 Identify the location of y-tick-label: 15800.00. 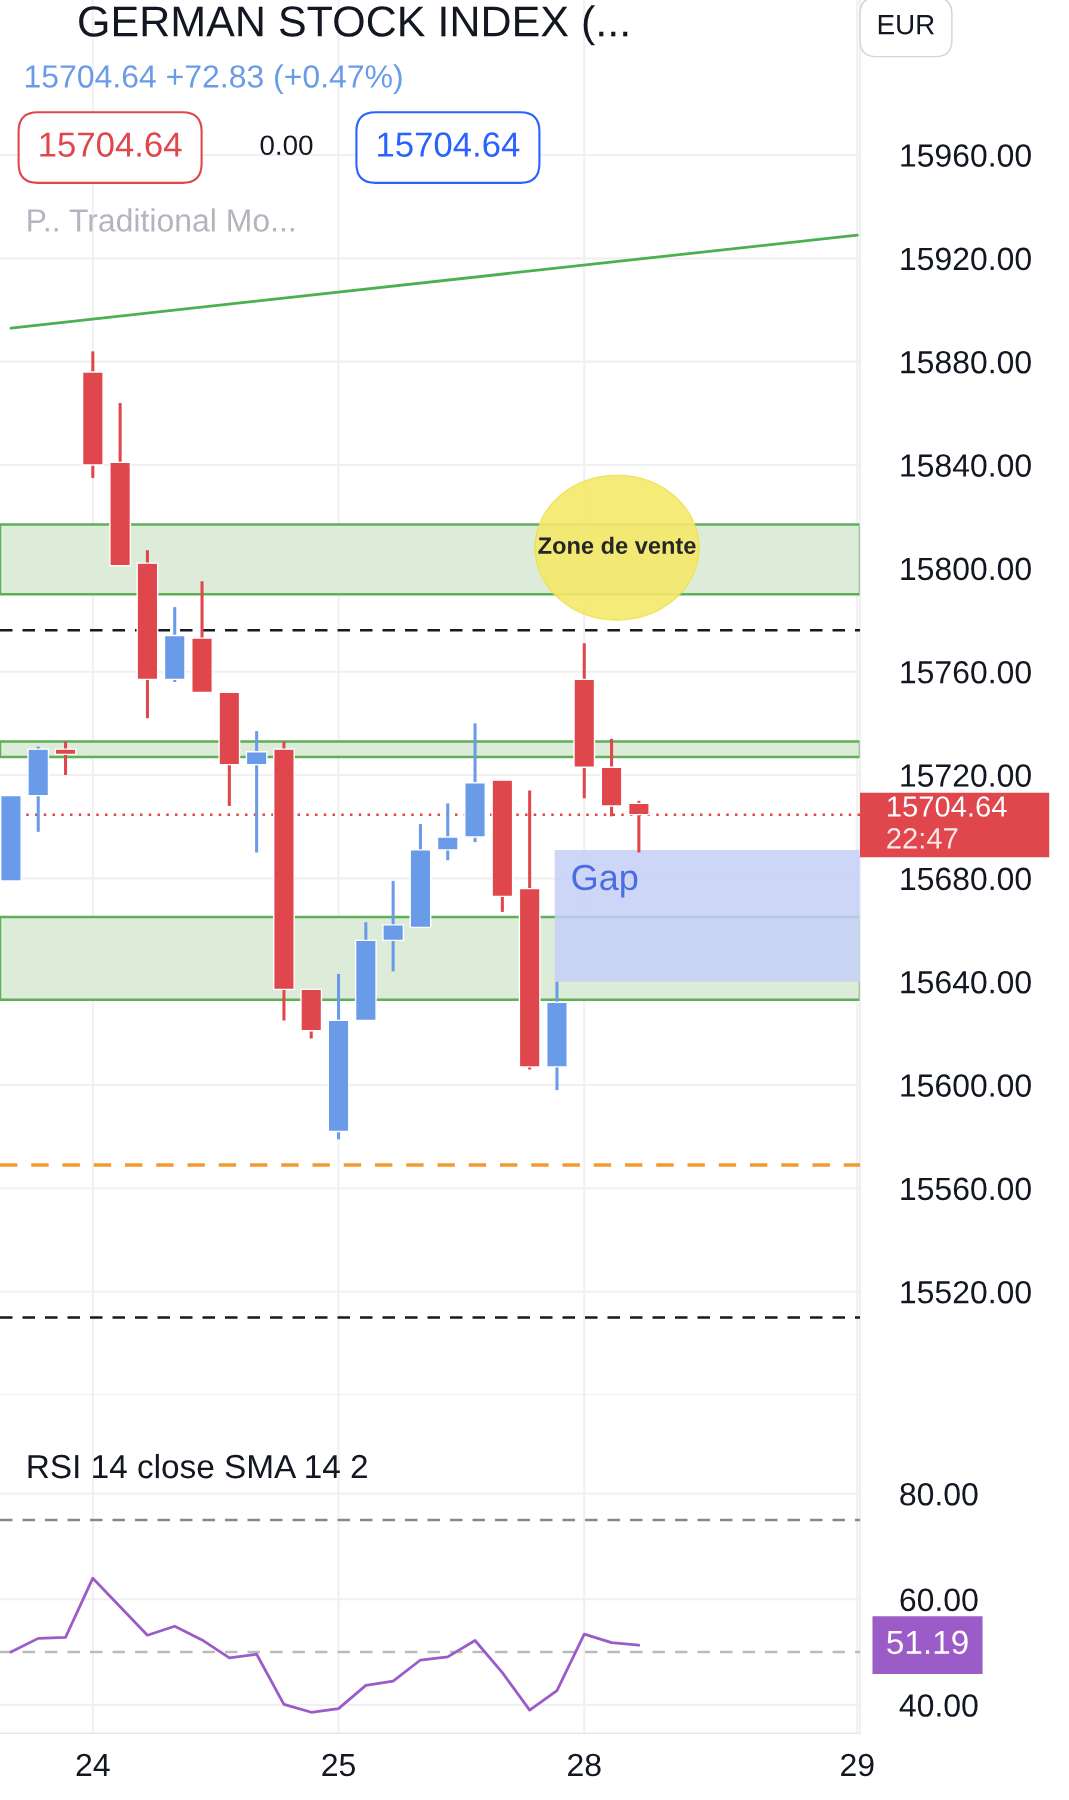
(966, 569).